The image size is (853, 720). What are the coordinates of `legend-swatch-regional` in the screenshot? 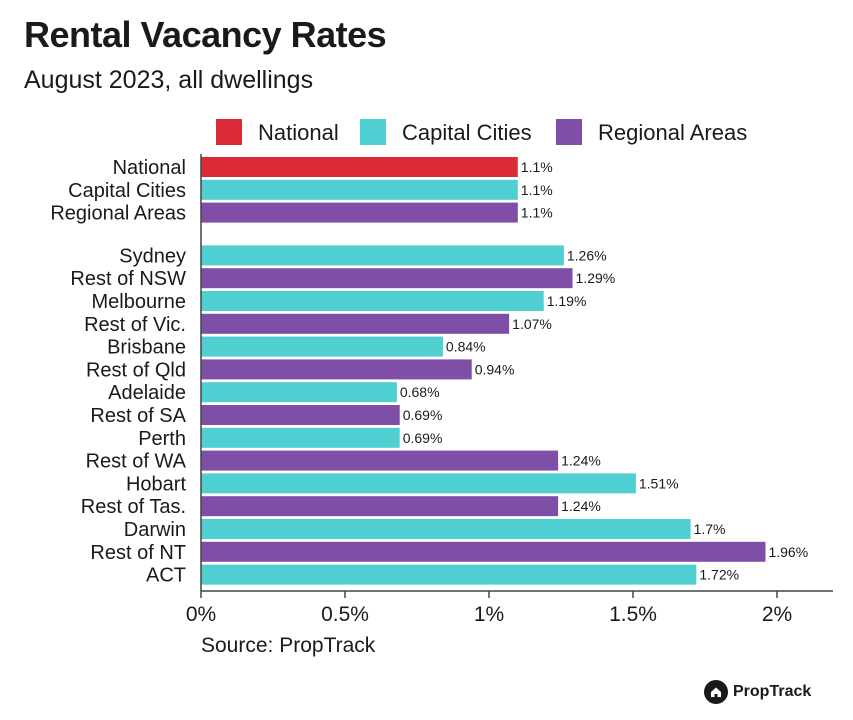 It's located at (569, 132).